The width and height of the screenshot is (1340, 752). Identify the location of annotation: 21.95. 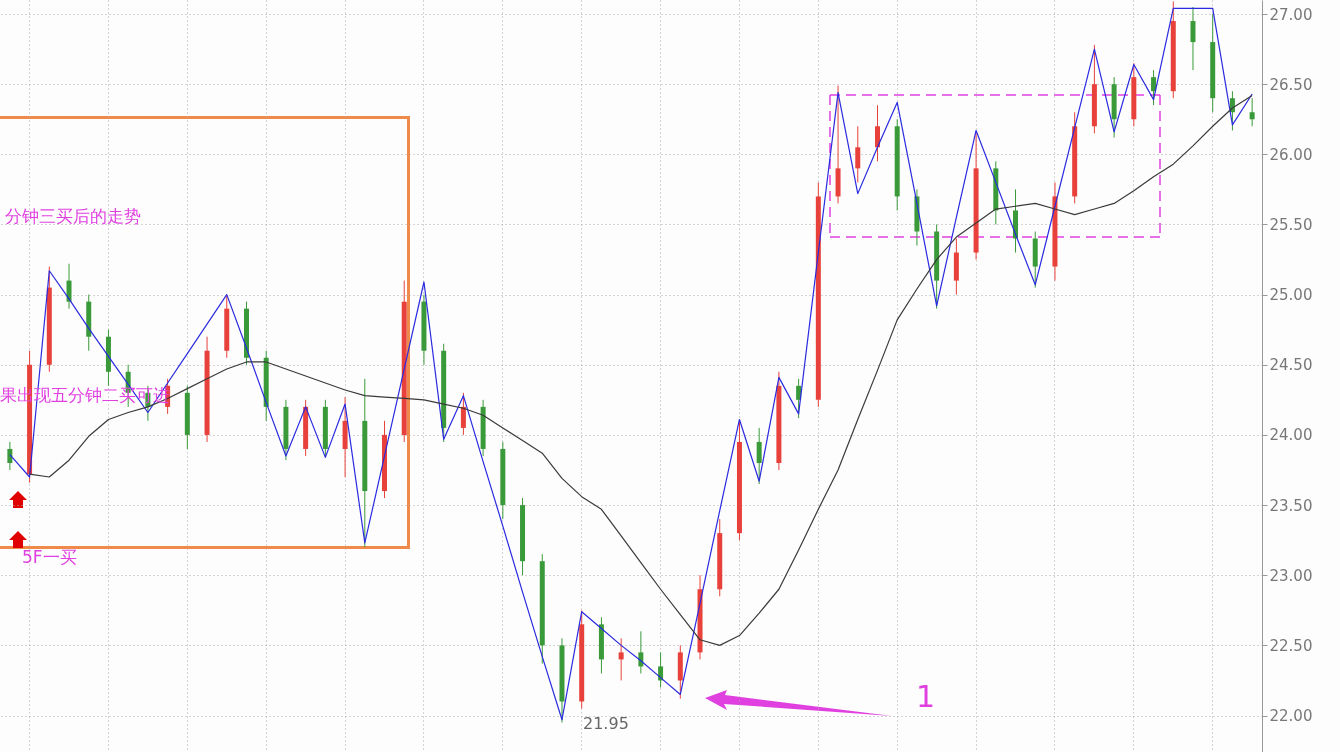
(606, 723).